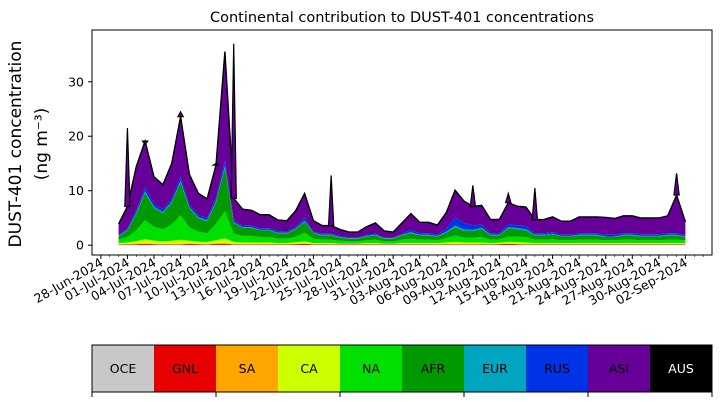  Describe the element at coordinates (80, 163) in the screenshot. I see `y-axis: 0 10 20 30` at that location.